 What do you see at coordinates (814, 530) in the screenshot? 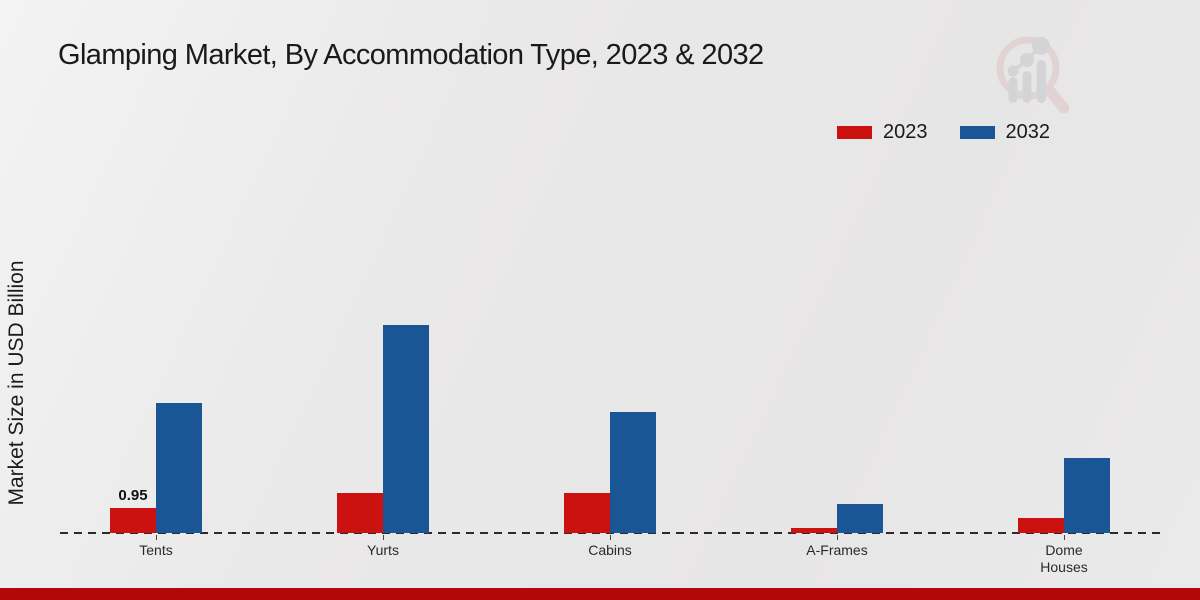
I see `bar-a-frames-2023` at bounding box center [814, 530].